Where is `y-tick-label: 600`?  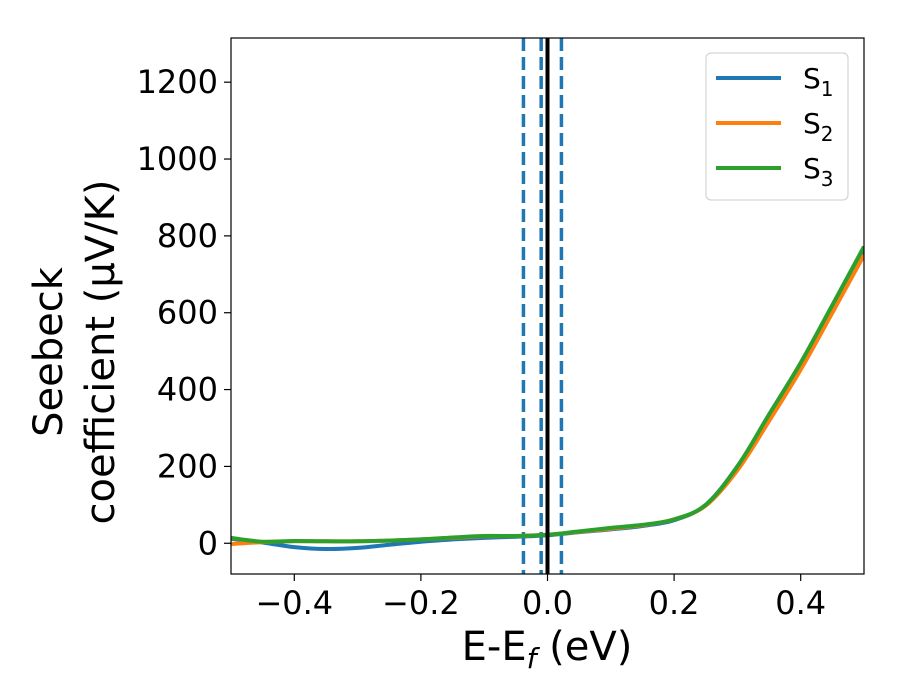
y-tick-label: 600 is located at coordinates (187, 313).